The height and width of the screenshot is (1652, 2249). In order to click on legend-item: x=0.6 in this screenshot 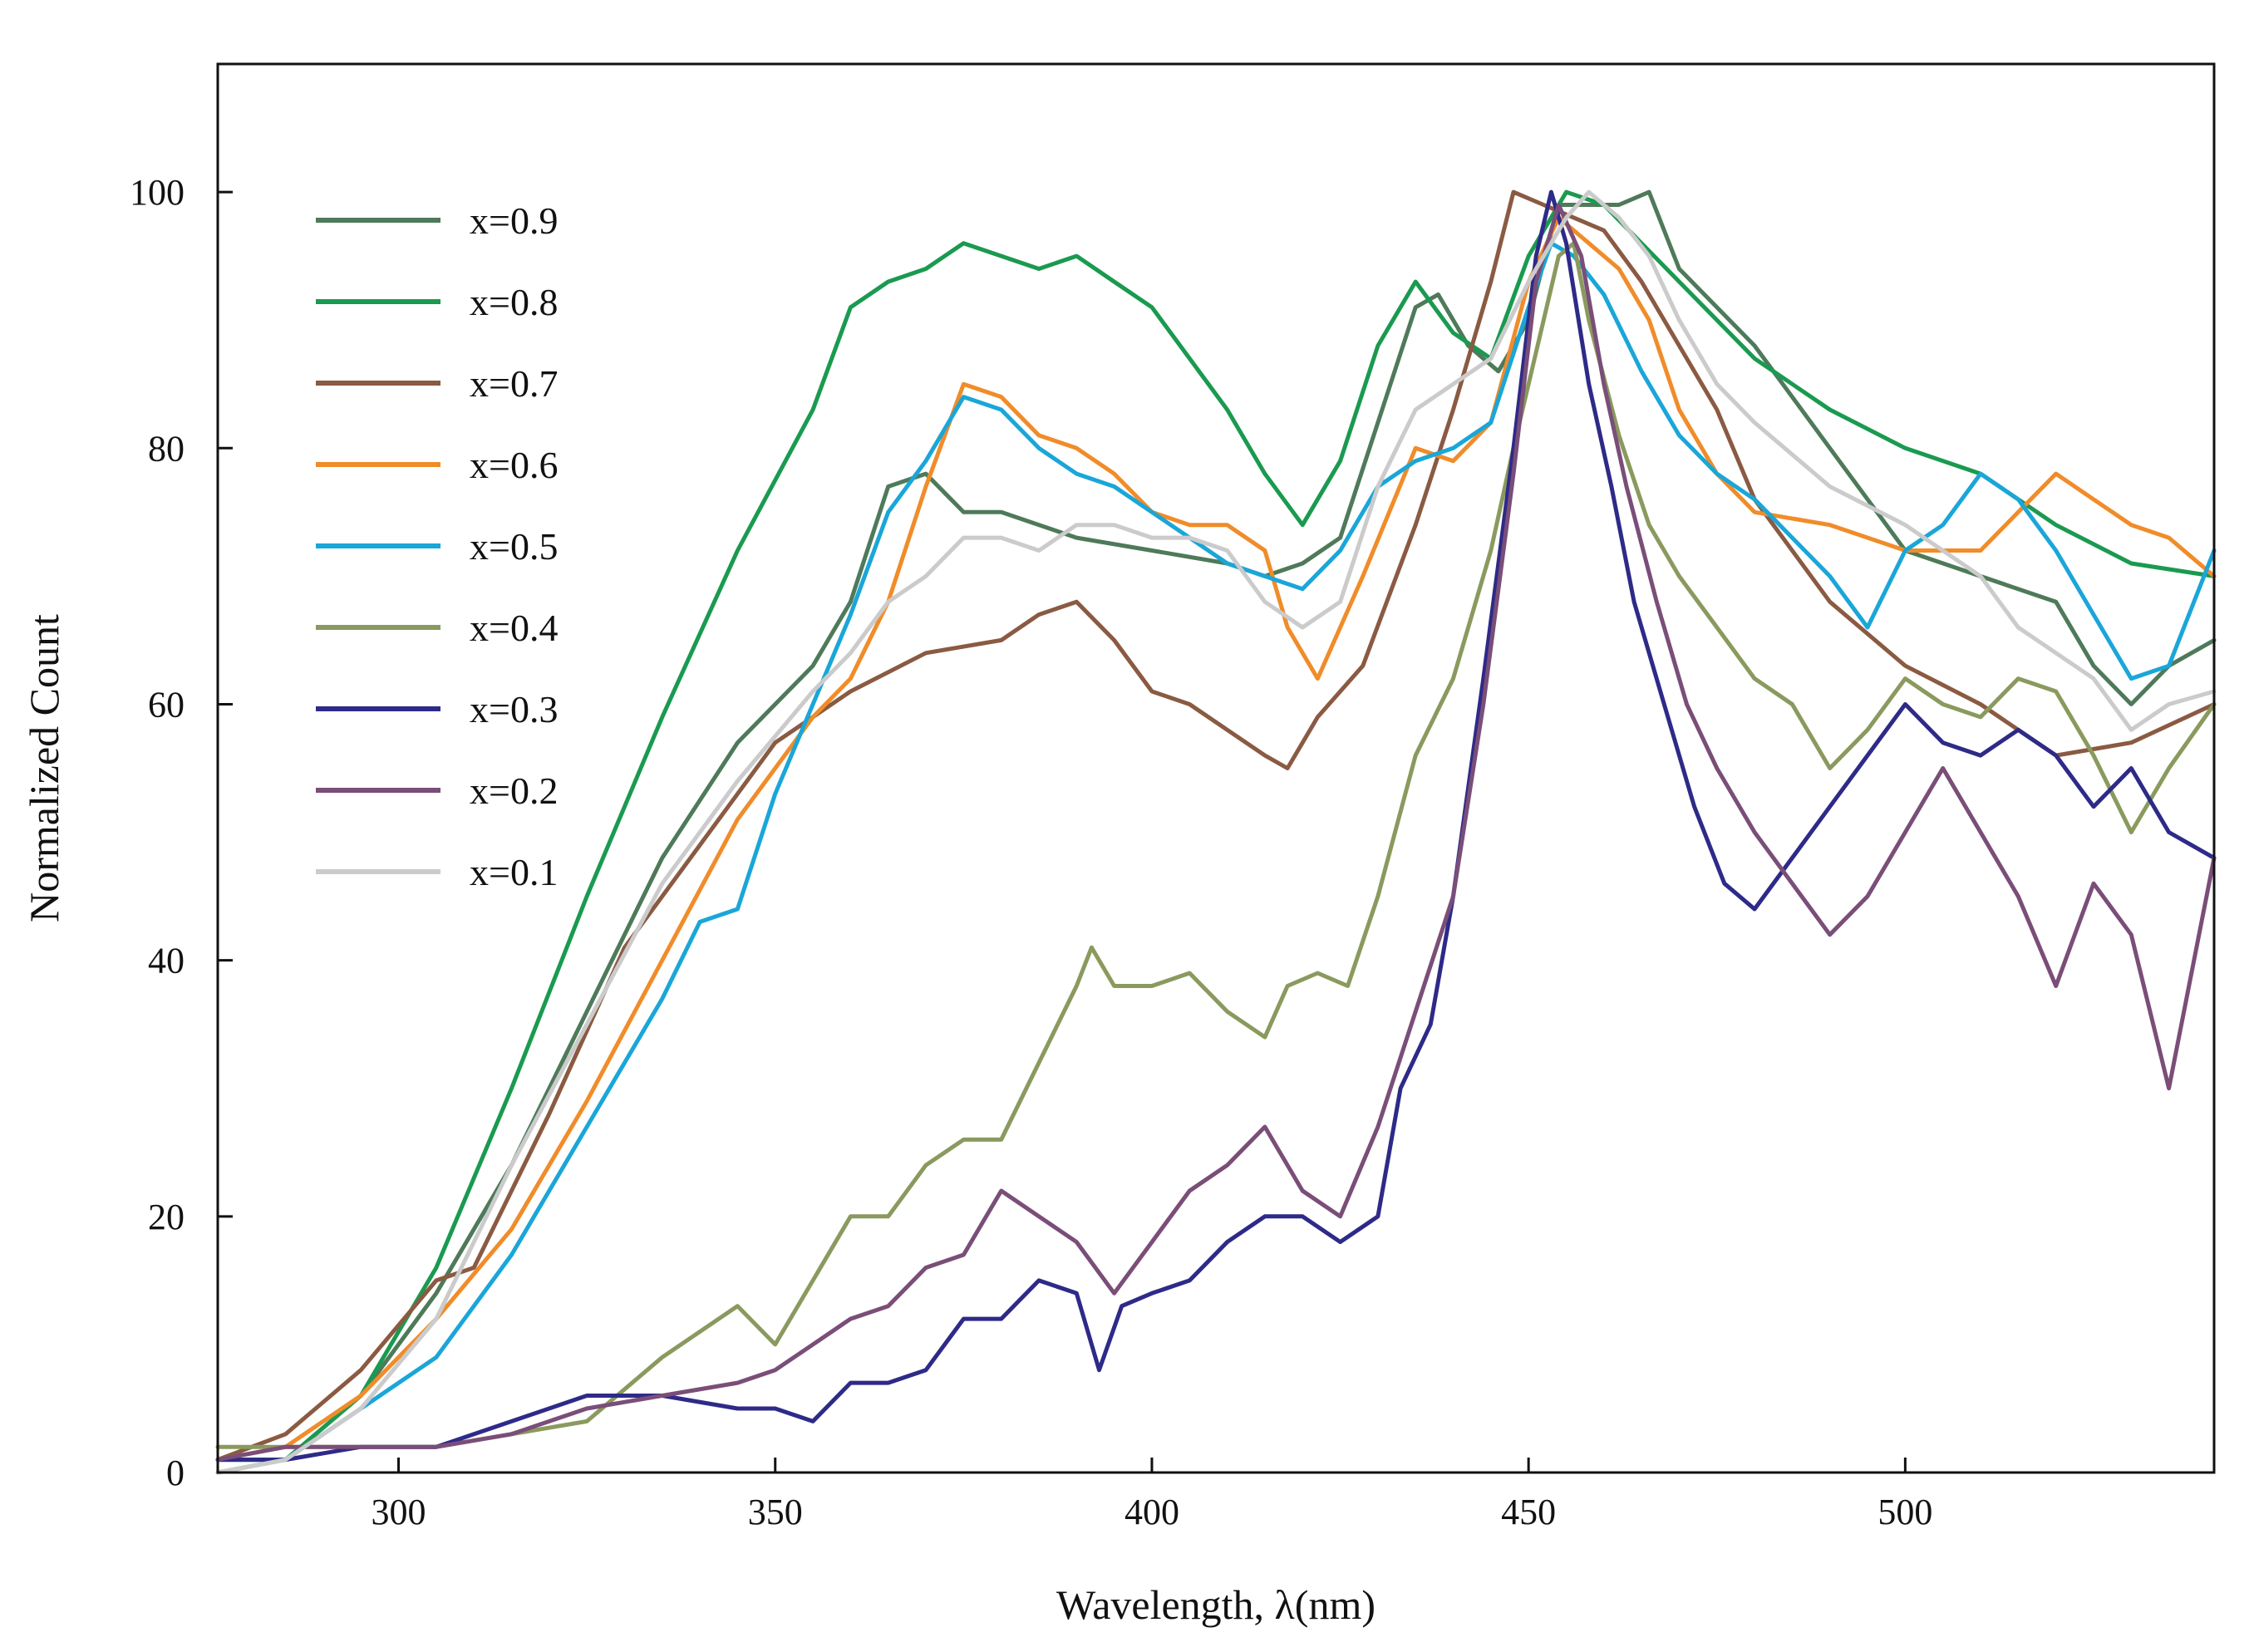, I will do `click(437, 465)`.